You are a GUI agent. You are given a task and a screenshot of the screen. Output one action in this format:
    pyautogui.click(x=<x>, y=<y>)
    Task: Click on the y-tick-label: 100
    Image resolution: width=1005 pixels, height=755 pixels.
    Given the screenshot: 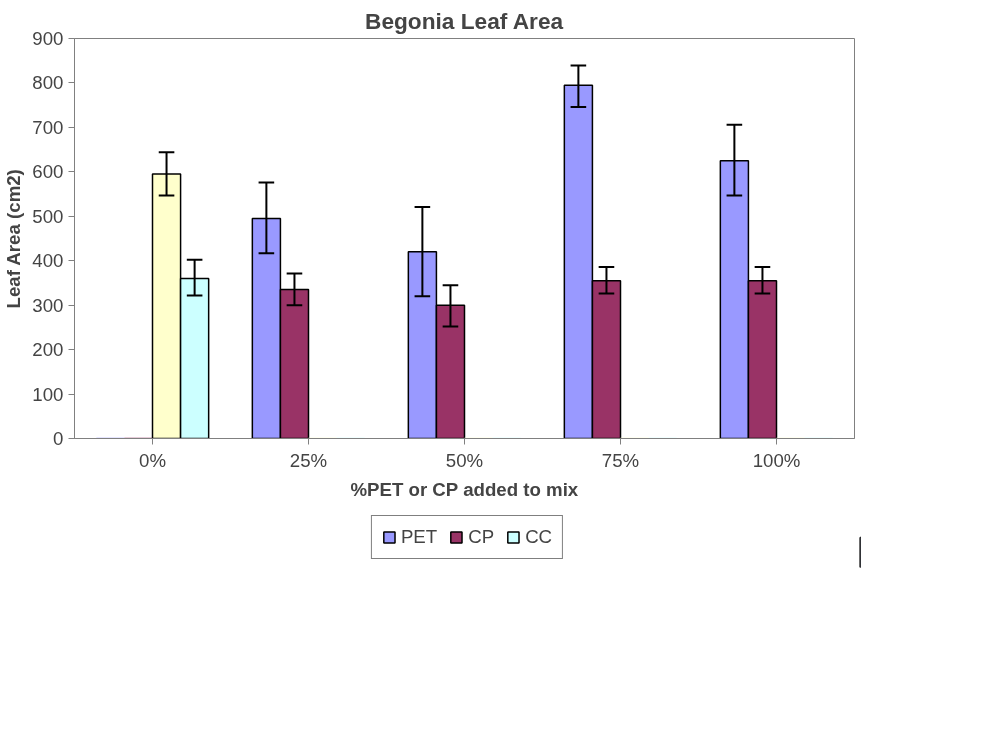 What is the action you would take?
    pyautogui.click(x=48, y=394)
    